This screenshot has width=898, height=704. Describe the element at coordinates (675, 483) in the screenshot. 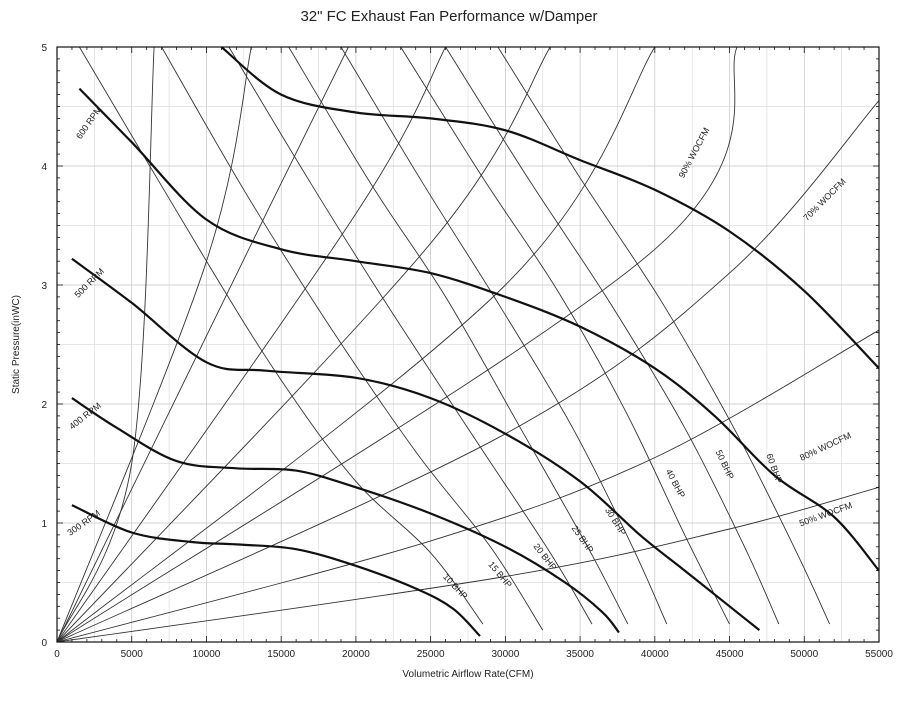

I see `curve-label: 40 BHP` at that location.